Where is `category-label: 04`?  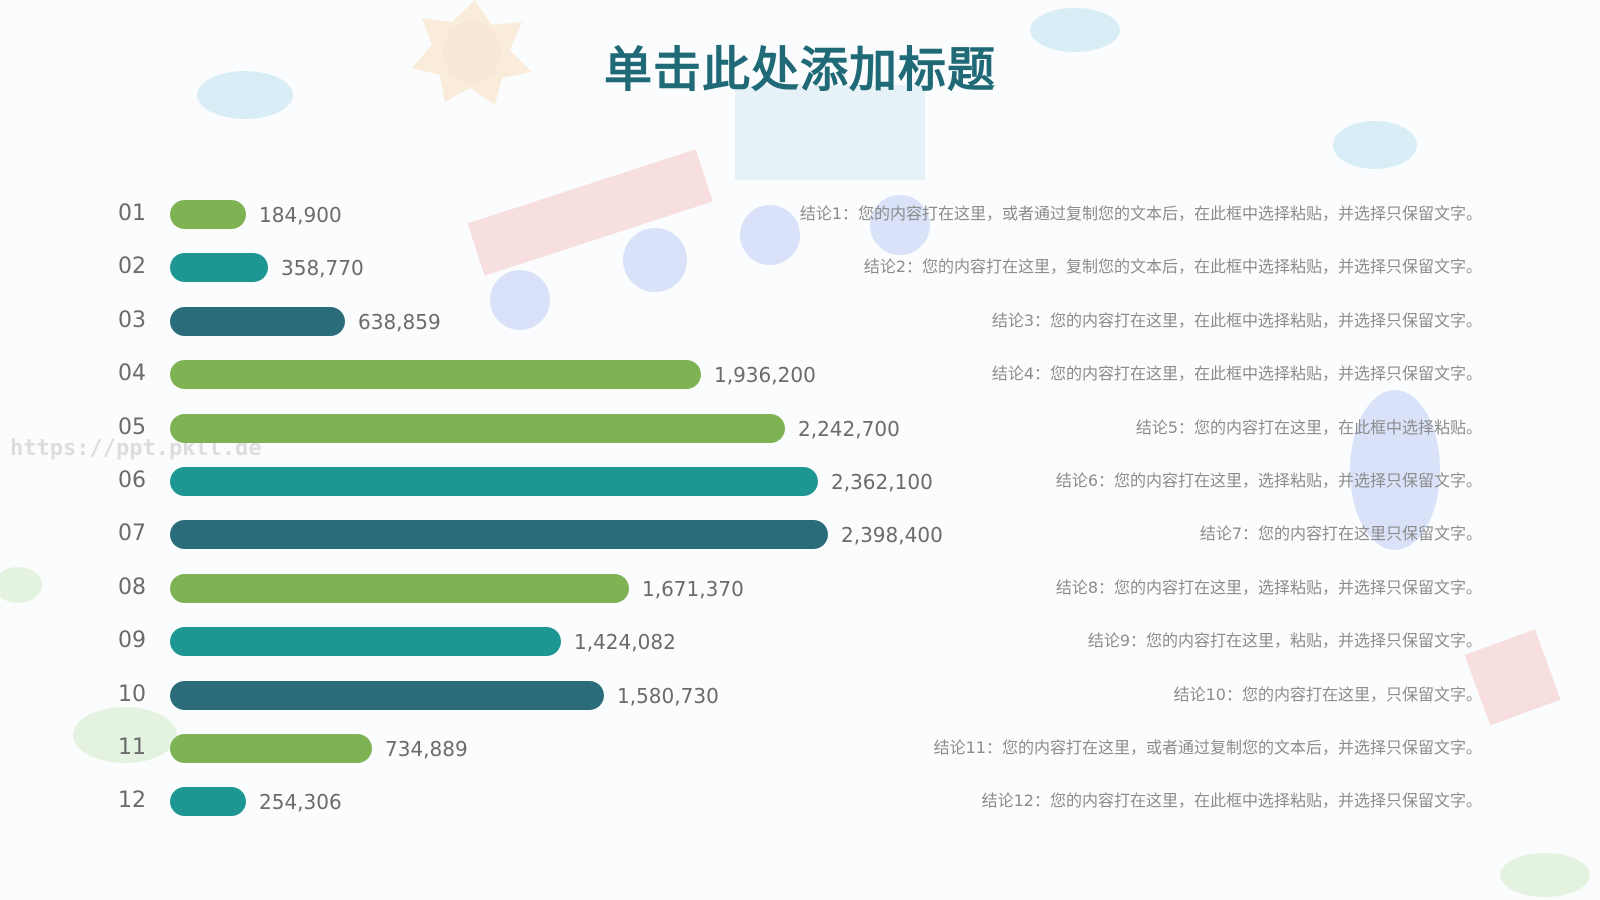 category-label: 04 is located at coordinates (132, 373).